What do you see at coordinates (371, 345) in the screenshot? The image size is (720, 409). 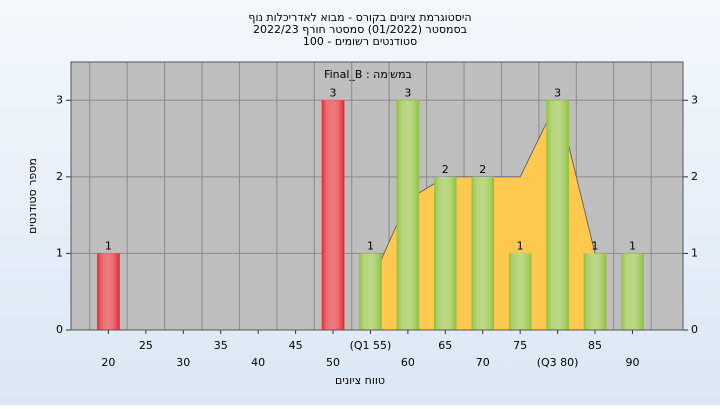 I see `x-tick-label: (Q1 55)` at bounding box center [371, 345].